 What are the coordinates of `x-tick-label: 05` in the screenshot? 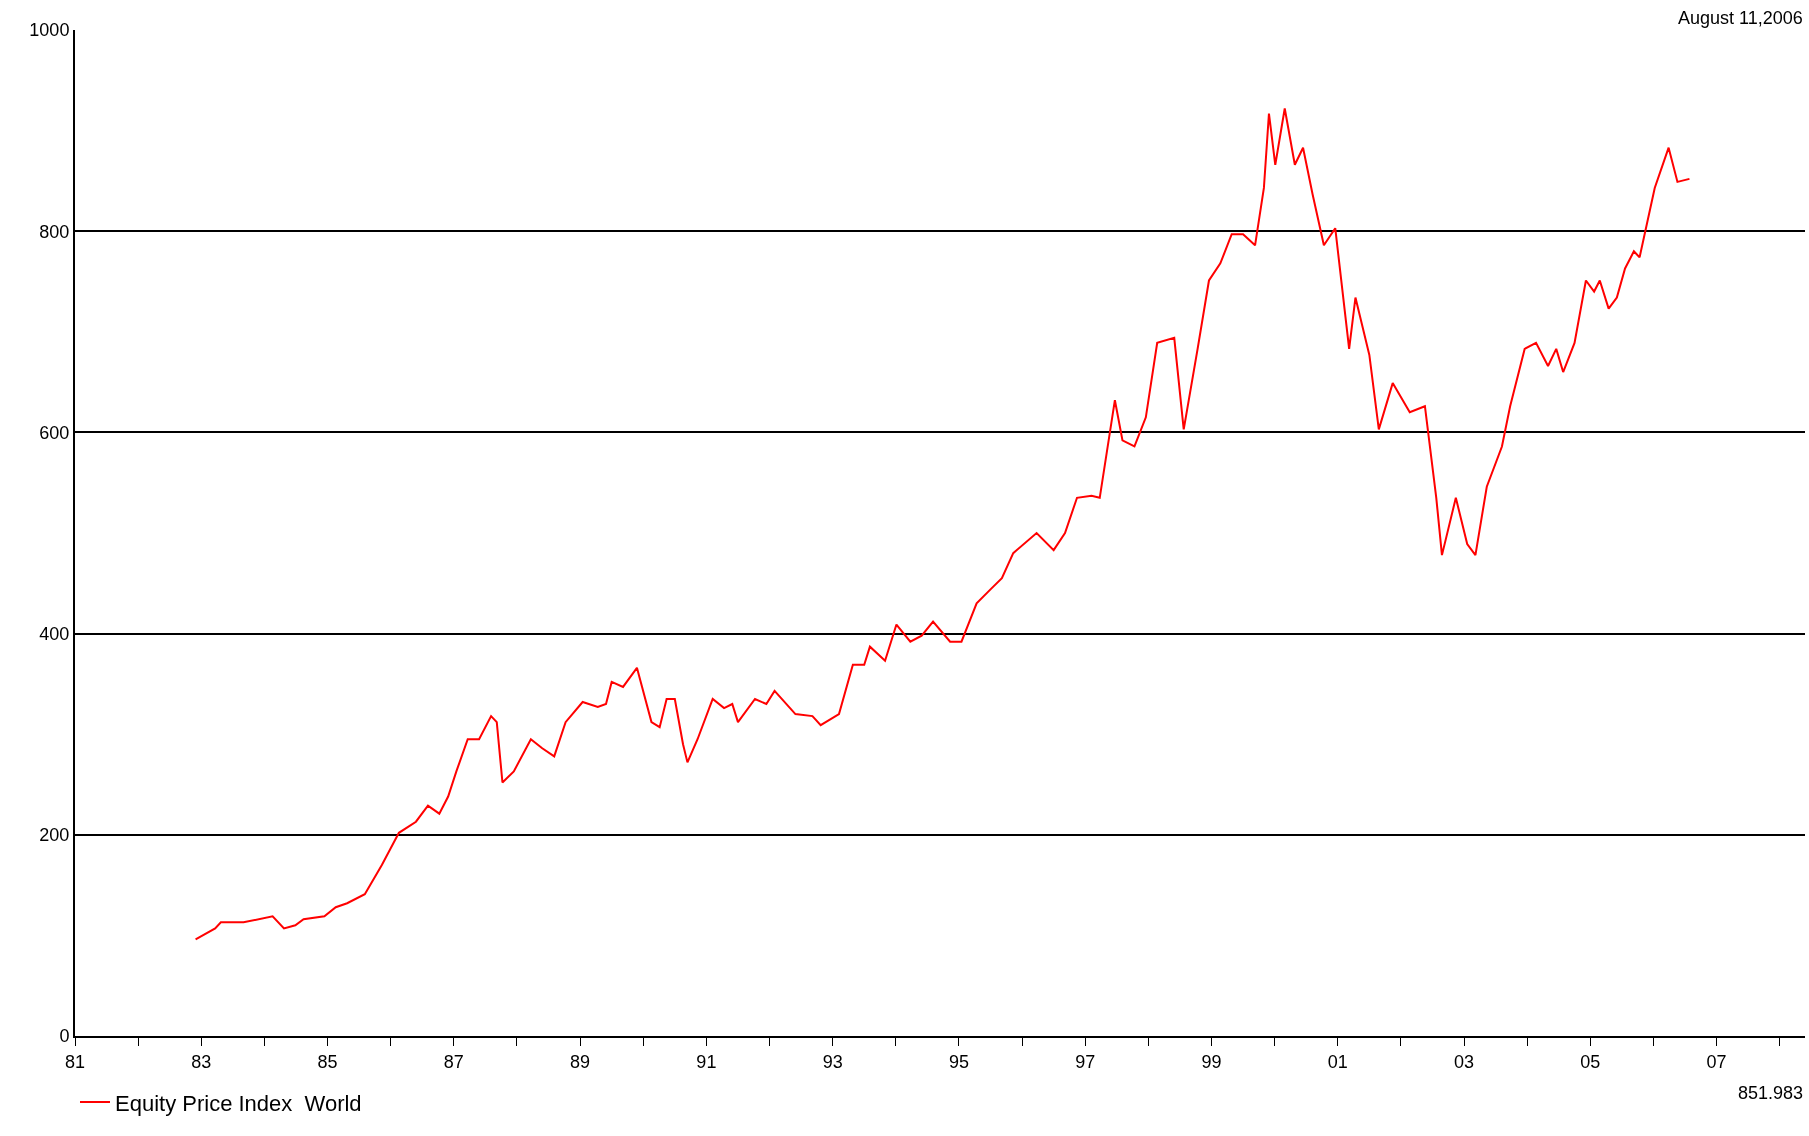 It's located at (1590, 1061).